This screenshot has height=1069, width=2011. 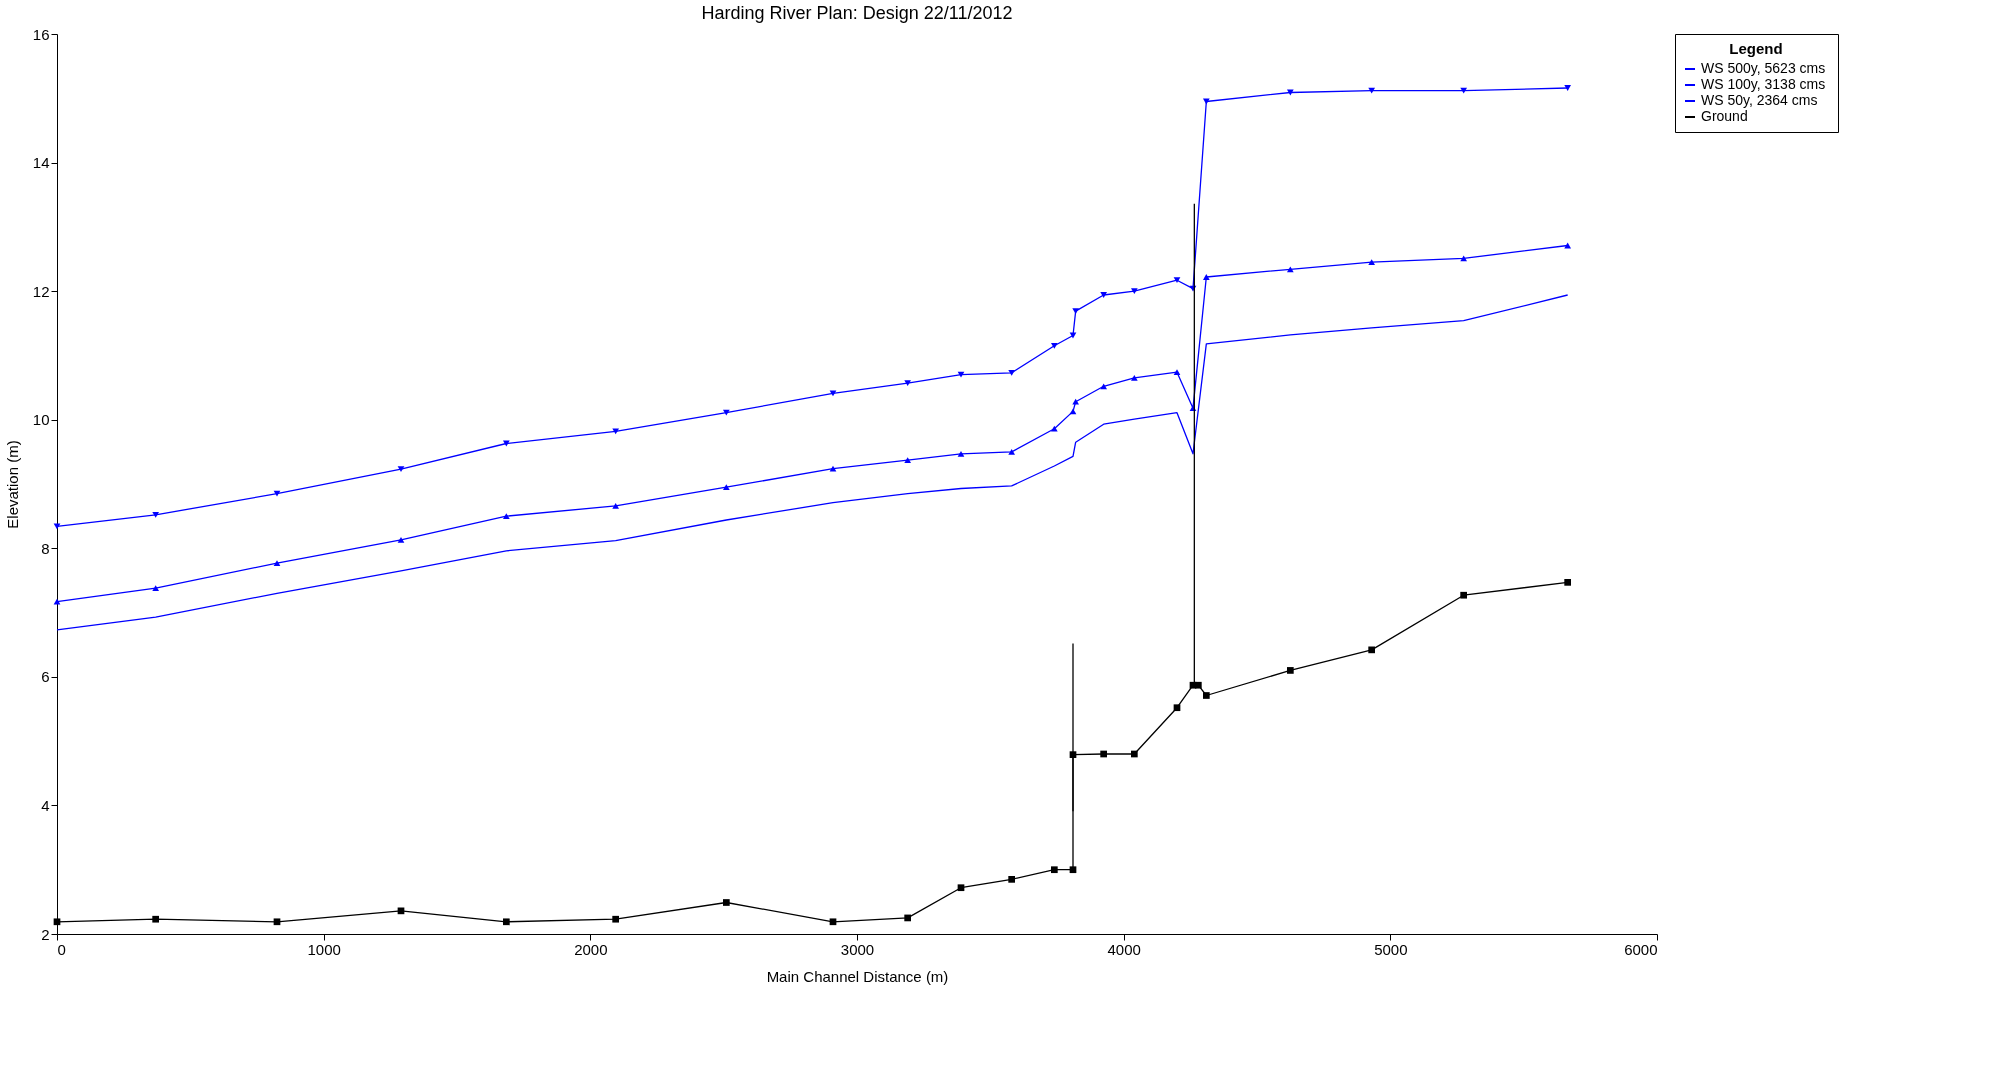 I want to click on legend-label: WS 100y, 3138 cms, so click(x=1763, y=84).